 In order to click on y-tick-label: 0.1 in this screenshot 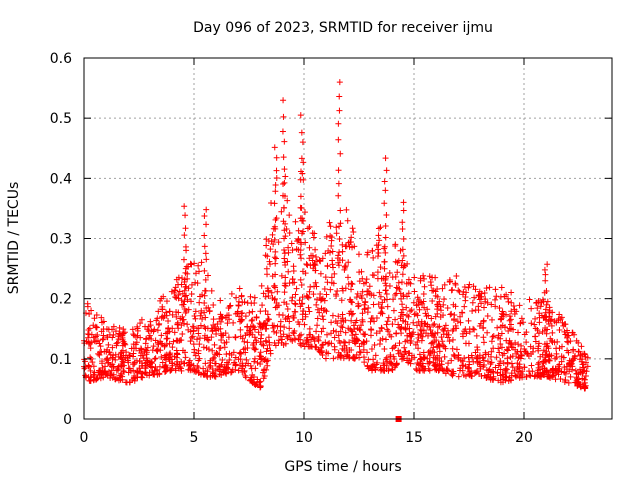, I will do `click(61, 360)`.